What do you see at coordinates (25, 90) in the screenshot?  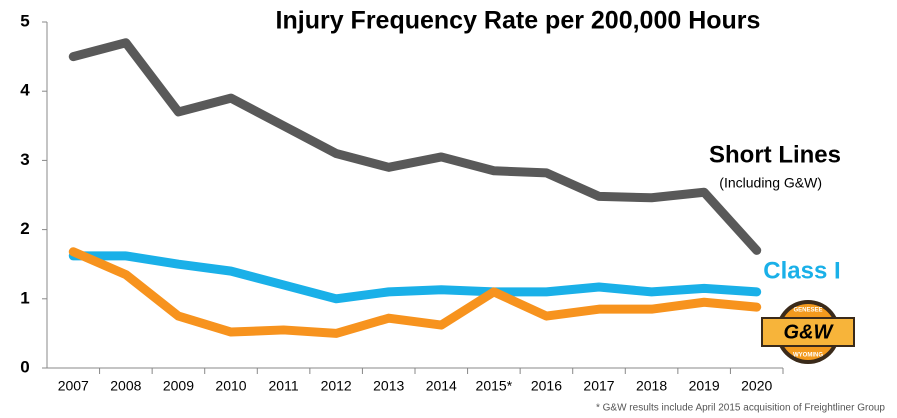 I see `y-tick-label: 4` at bounding box center [25, 90].